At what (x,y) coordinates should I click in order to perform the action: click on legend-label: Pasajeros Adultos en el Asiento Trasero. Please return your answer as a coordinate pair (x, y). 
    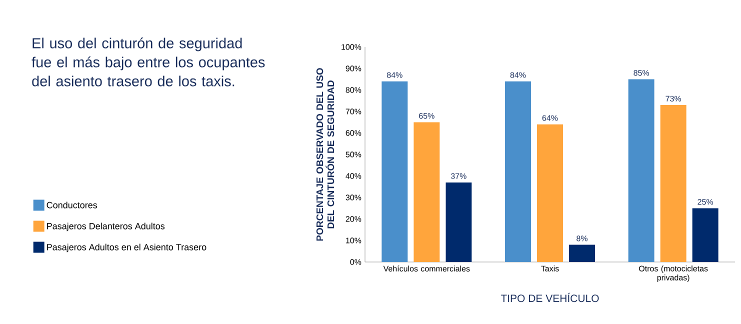
    Looking at the image, I should click on (126, 248).